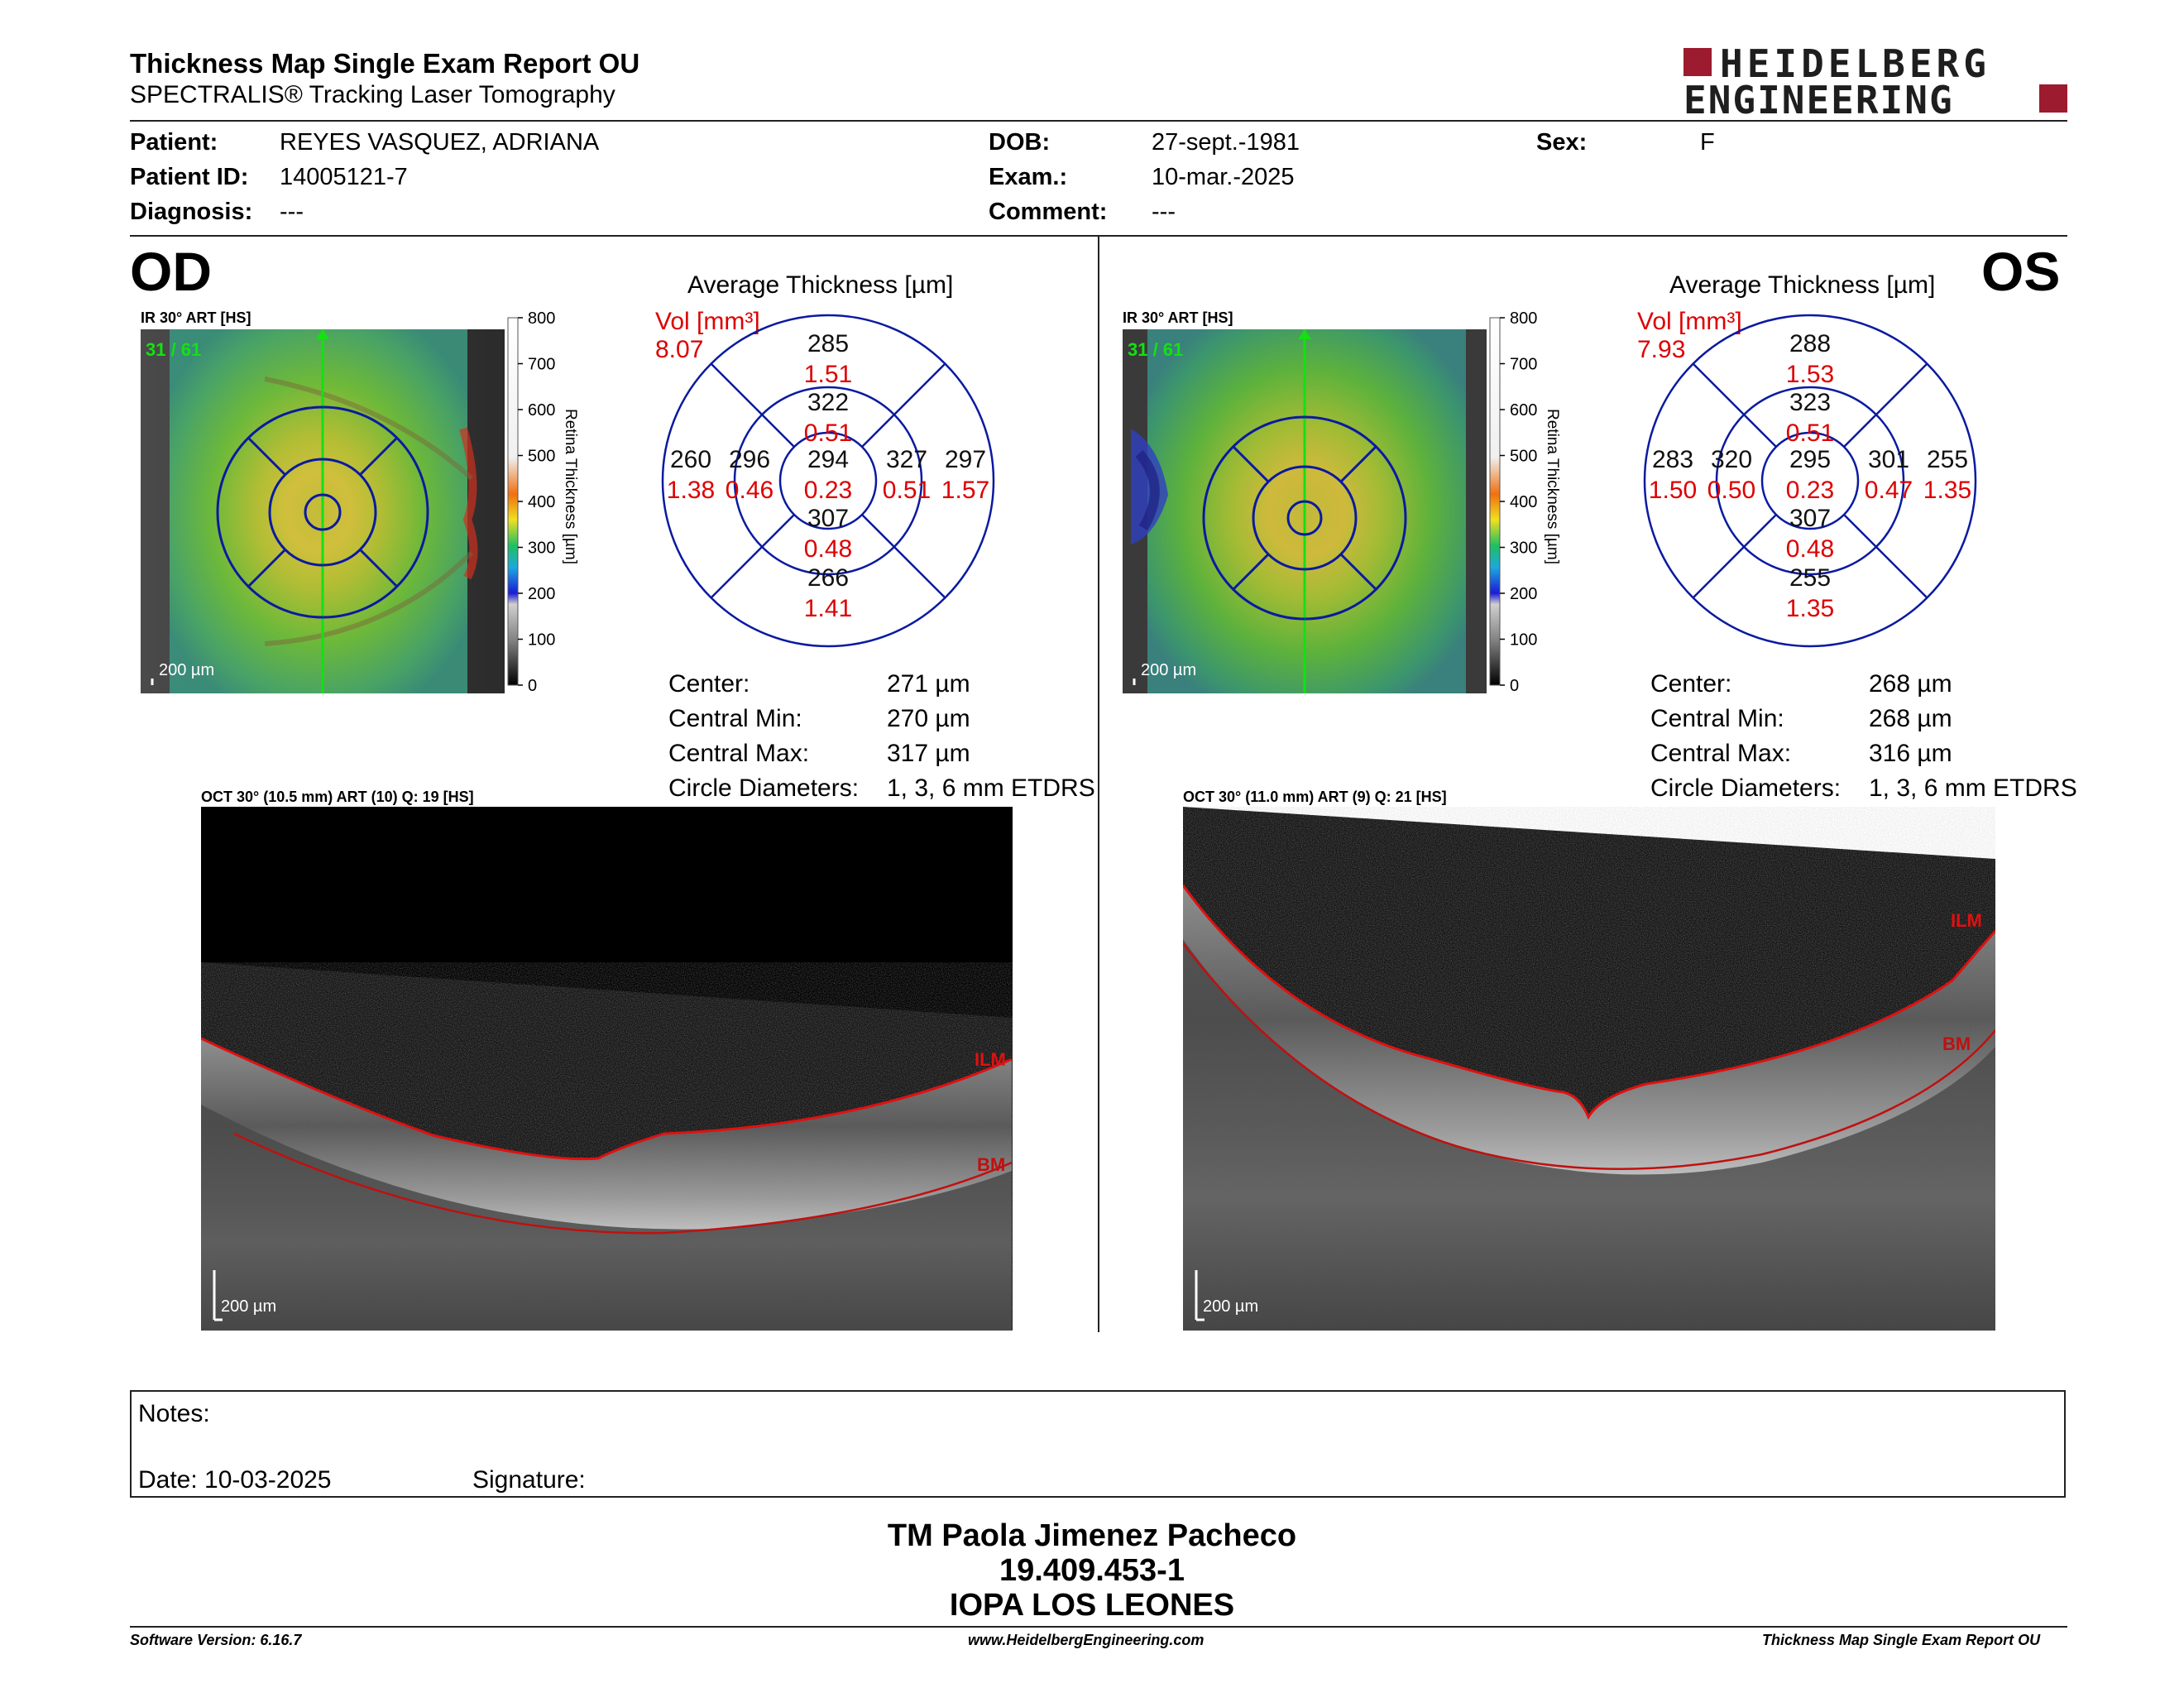 The width and height of the screenshot is (2184, 1688). What do you see at coordinates (1910, 684) in the screenshot?
I see `os-center-value: 268 µm` at bounding box center [1910, 684].